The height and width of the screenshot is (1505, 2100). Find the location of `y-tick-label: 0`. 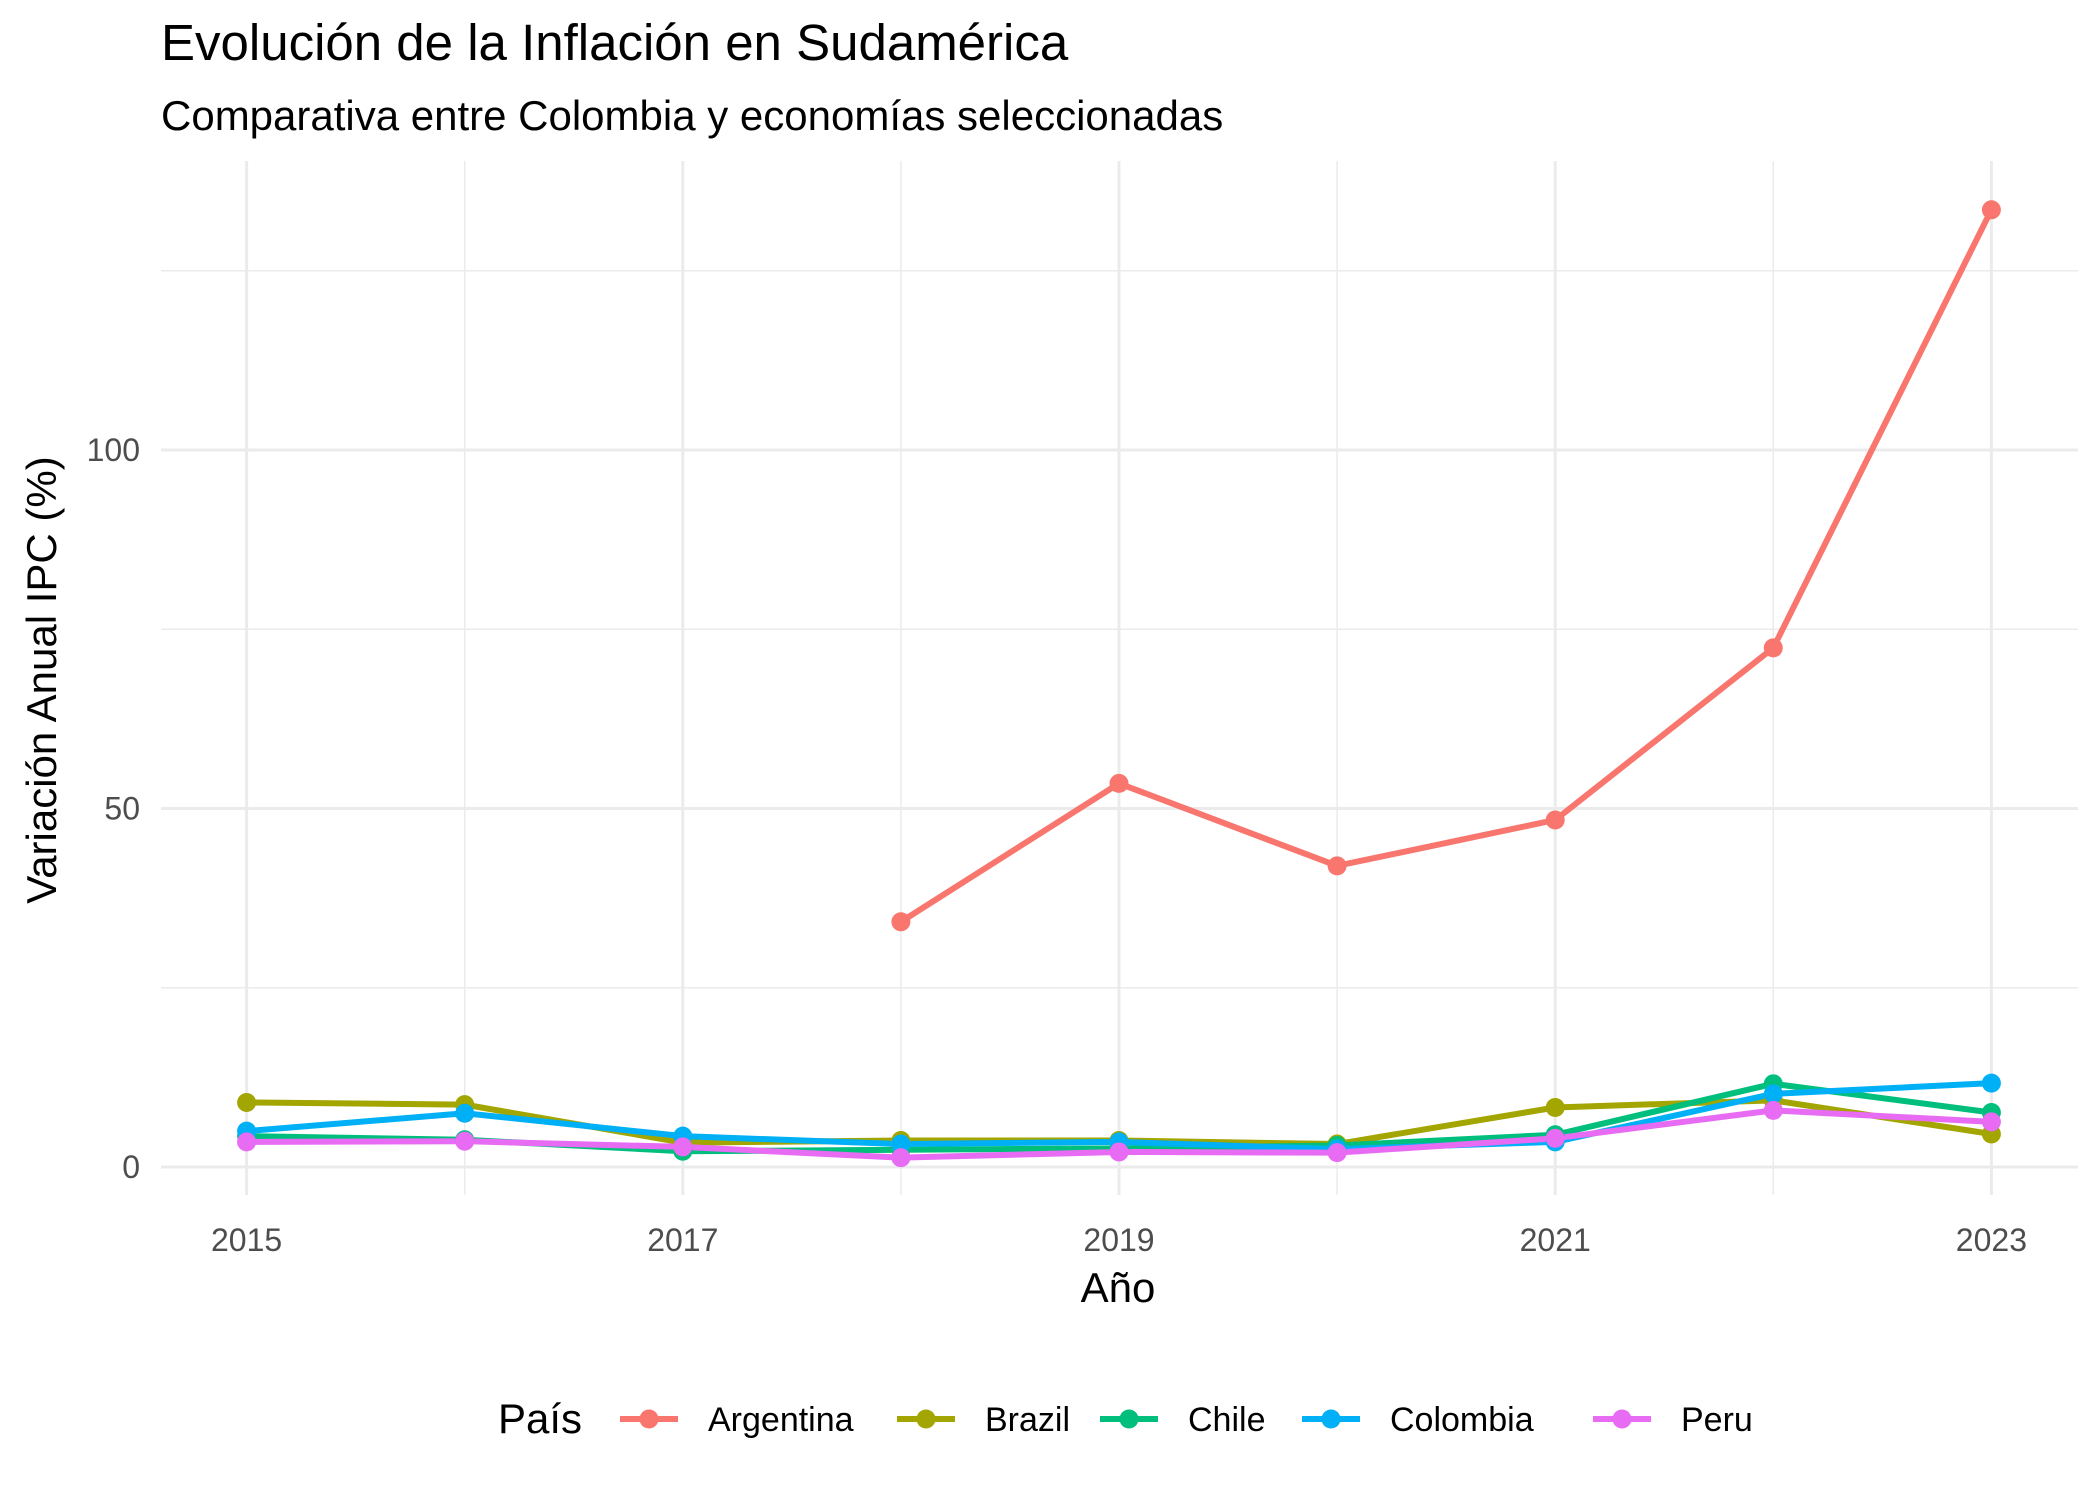

y-tick-label: 0 is located at coordinates (131, 1167).